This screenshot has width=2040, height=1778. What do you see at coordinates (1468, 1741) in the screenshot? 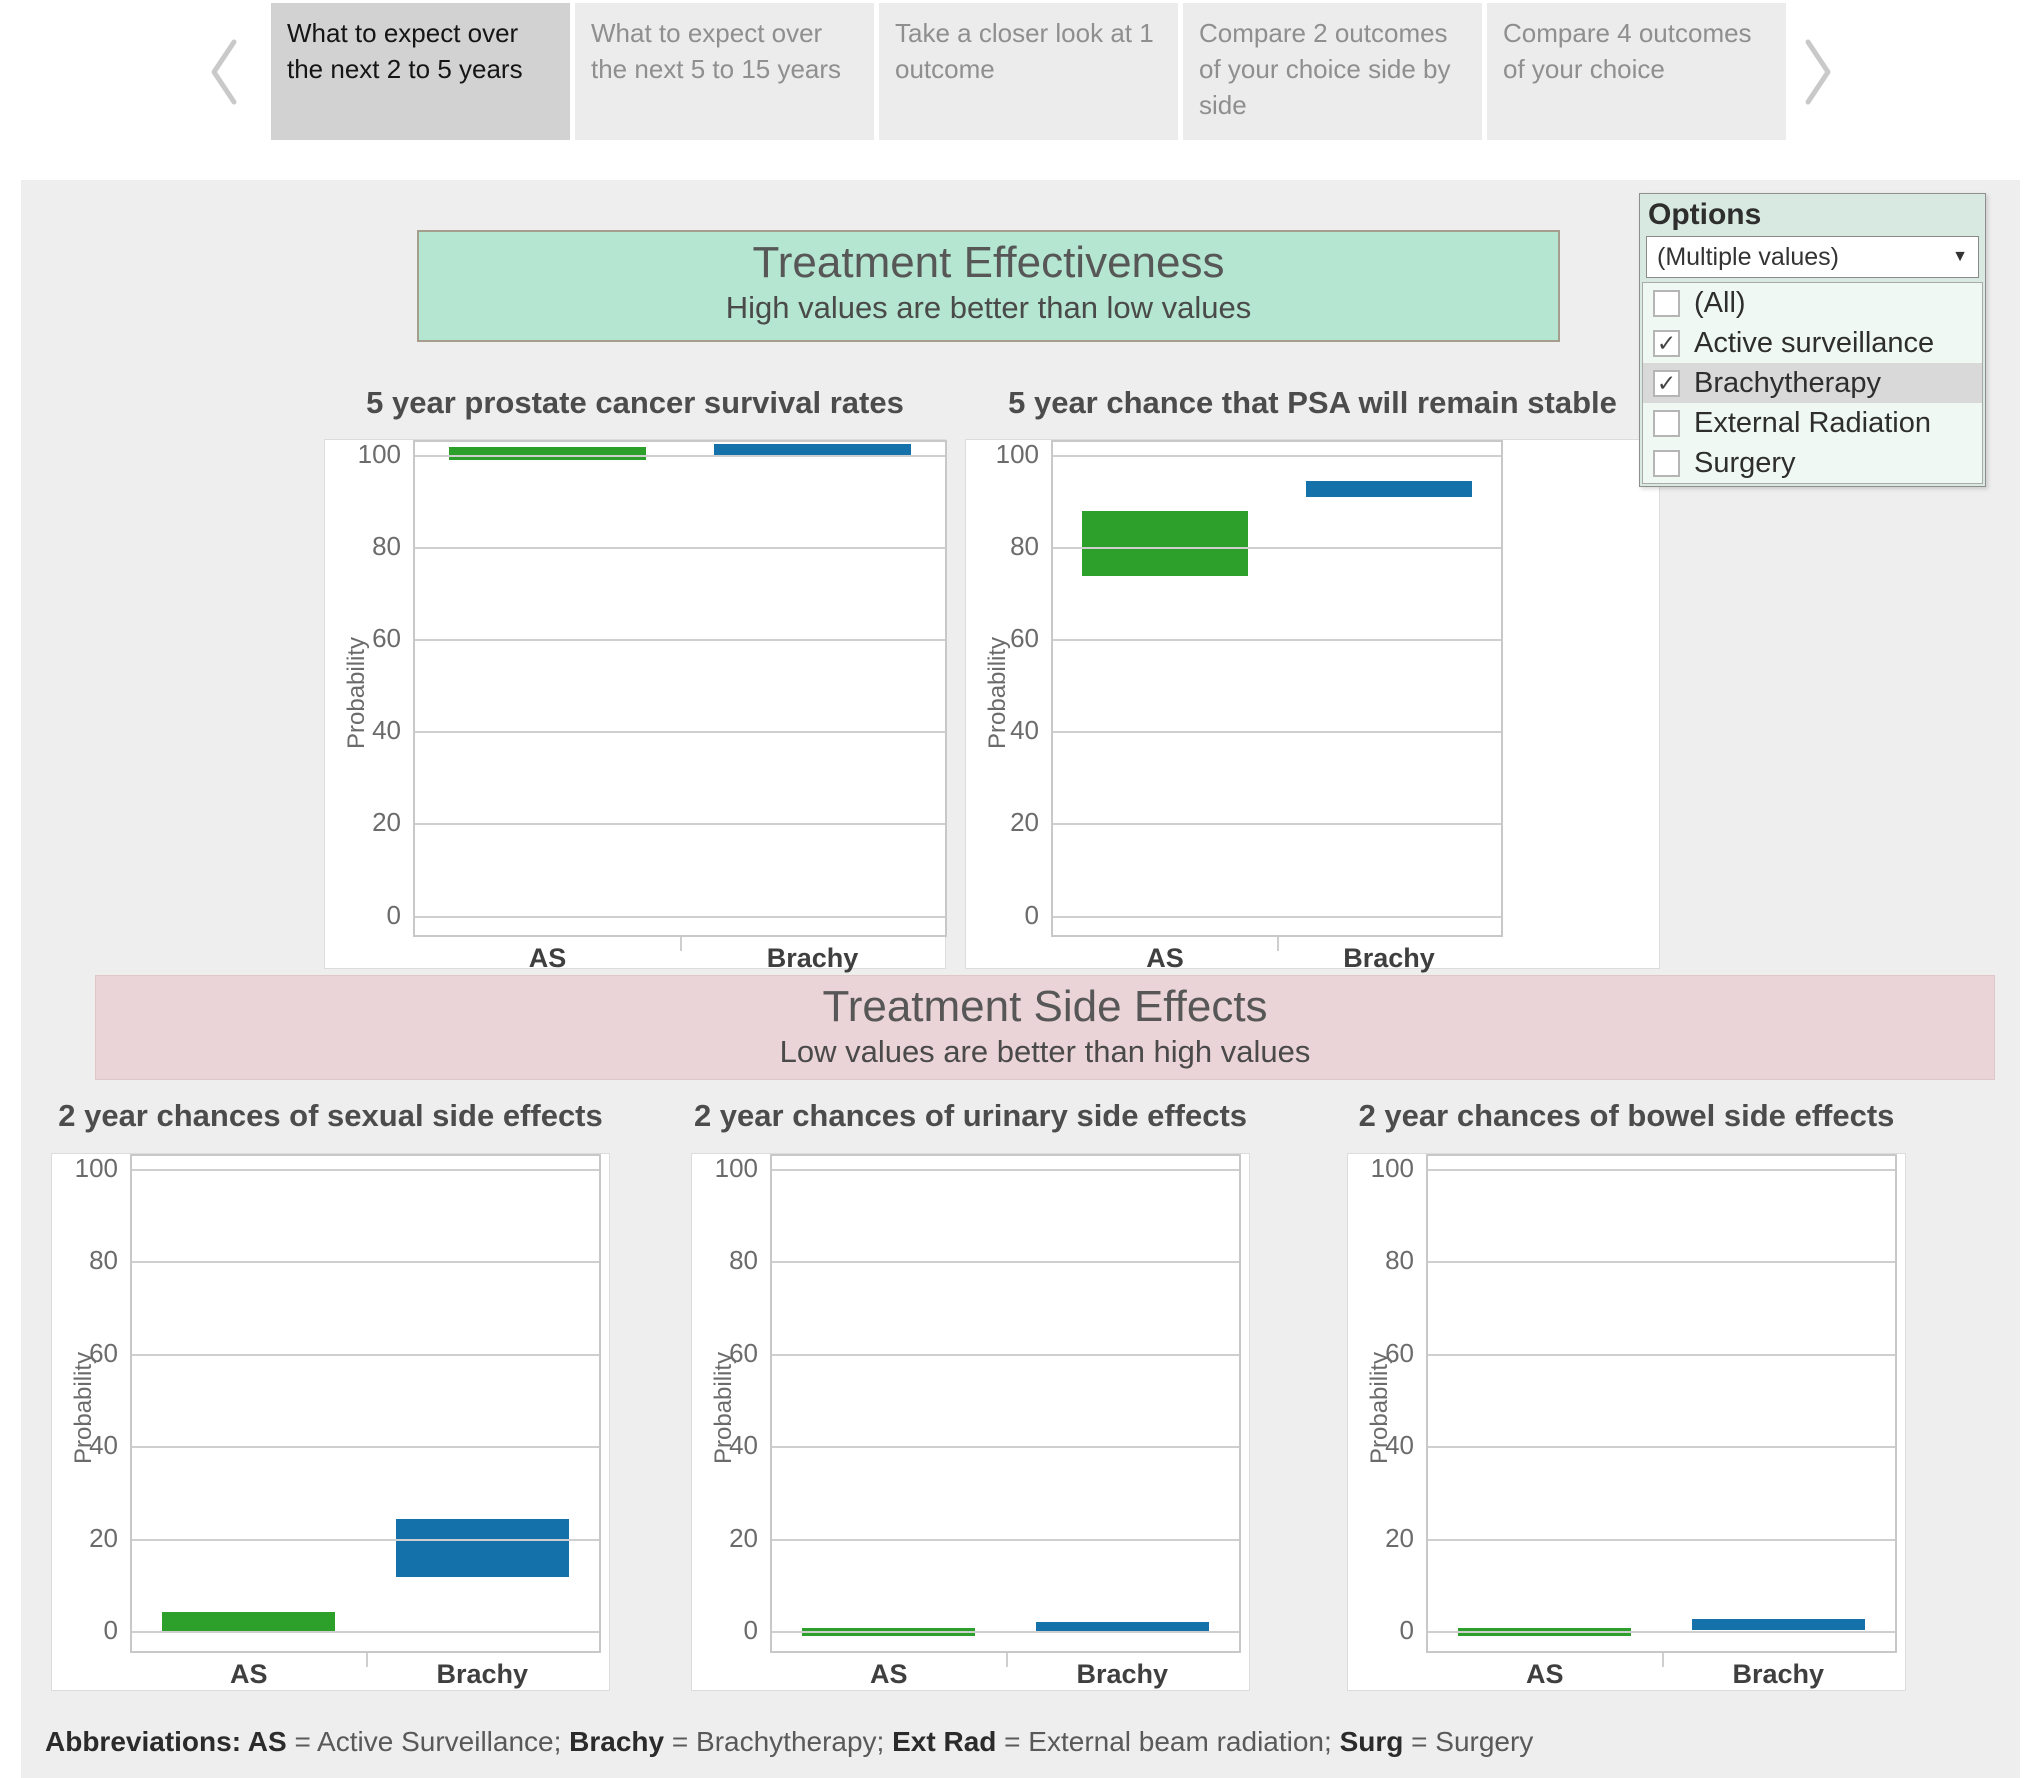
I see `abbrev-definition: = Surgery` at bounding box center [1468, 1741].